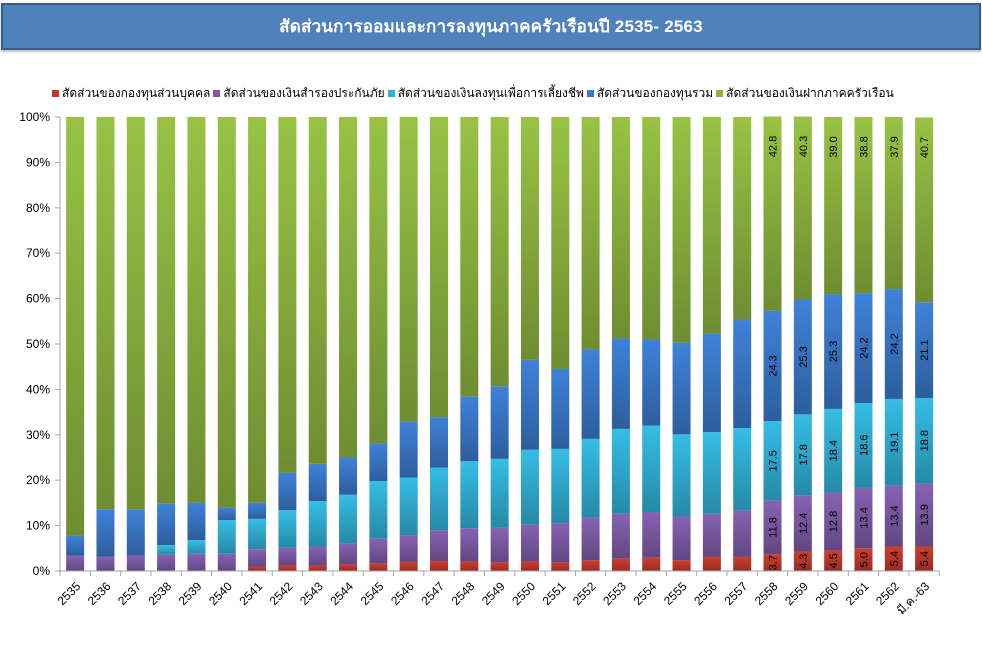  Describe the element at coordinates (857, 593) in the screenshot. I see `x-tick-label: 2561` at that location.